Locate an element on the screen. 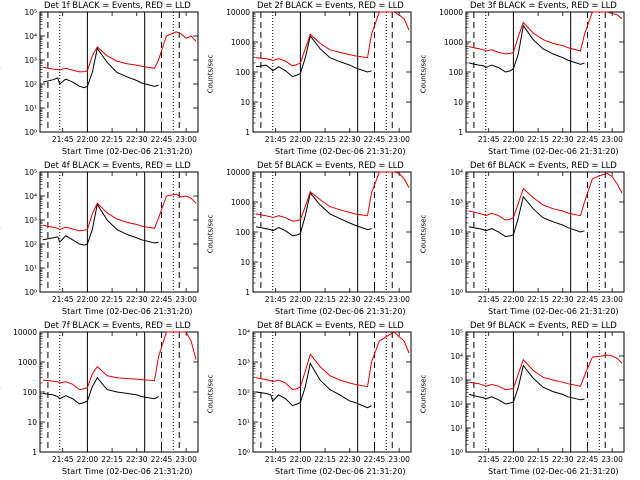  panel-title: Det 4f BLACK = Events, RED = LLD is located at coordinates (117, 166).